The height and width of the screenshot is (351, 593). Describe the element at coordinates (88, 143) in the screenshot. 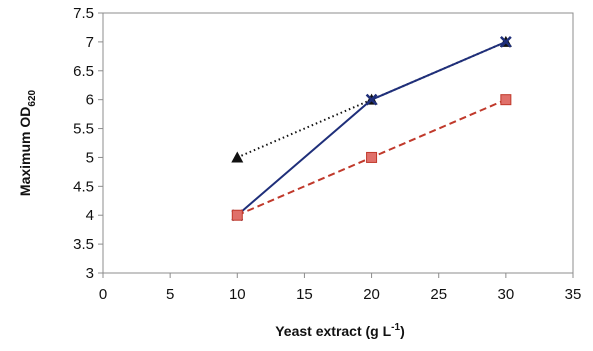

I see `y-axis-ticks: 3 3.5 4 4.5 5 5.5 6 6.5 7 7.5` at that location.